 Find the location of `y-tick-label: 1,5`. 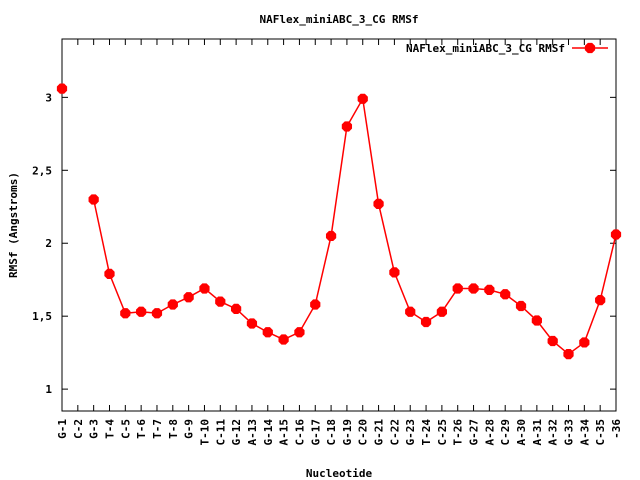

y-tick-label: 1,5 is located at coordinates (42, 316).